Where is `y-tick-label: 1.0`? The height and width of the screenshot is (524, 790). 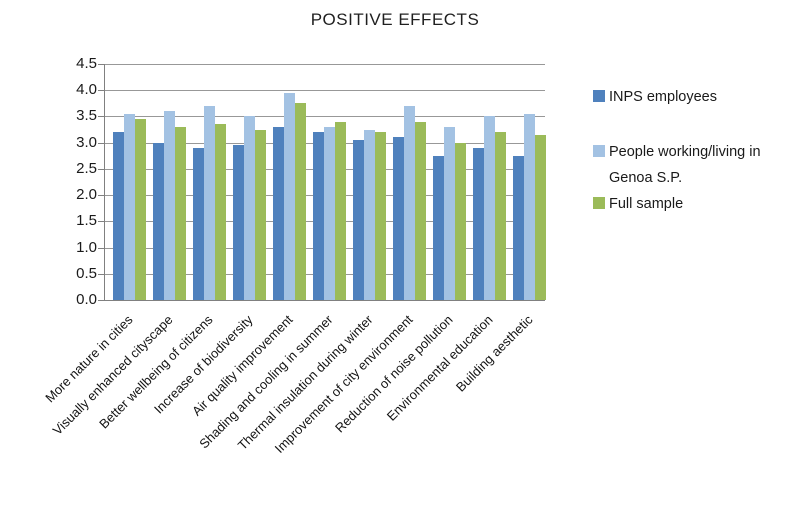
y-tick-label: 1.0 is located at coordinates (86, 247).